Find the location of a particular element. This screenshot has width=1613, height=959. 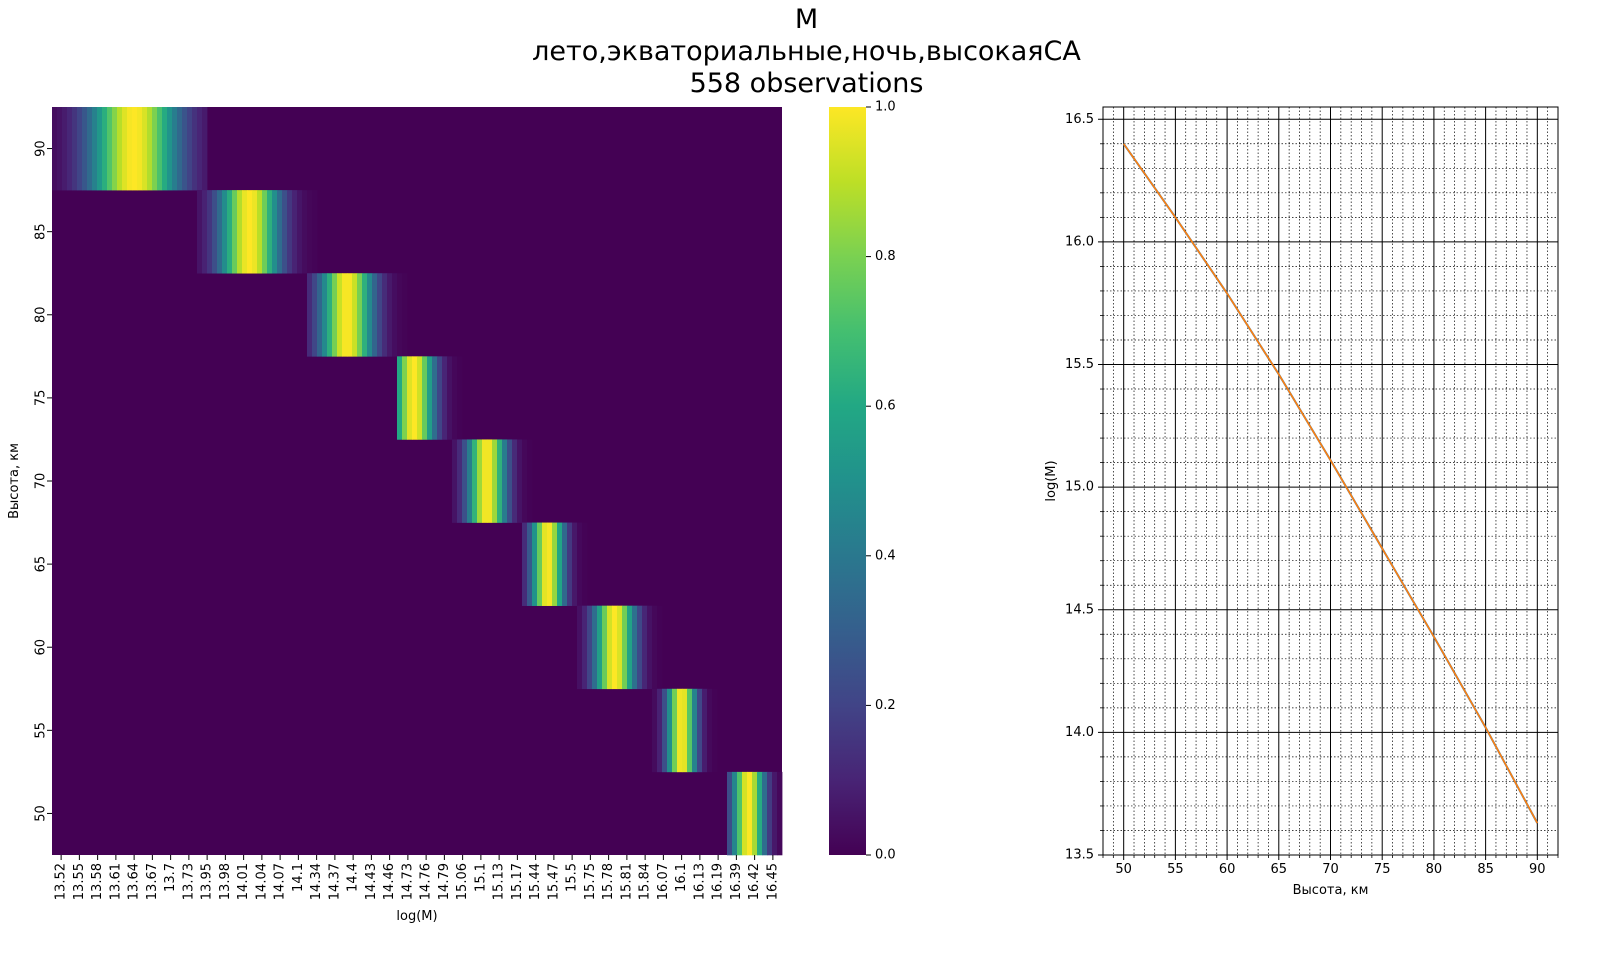

line-x-tick-label: 50 is located at coordinates (1123, 869).